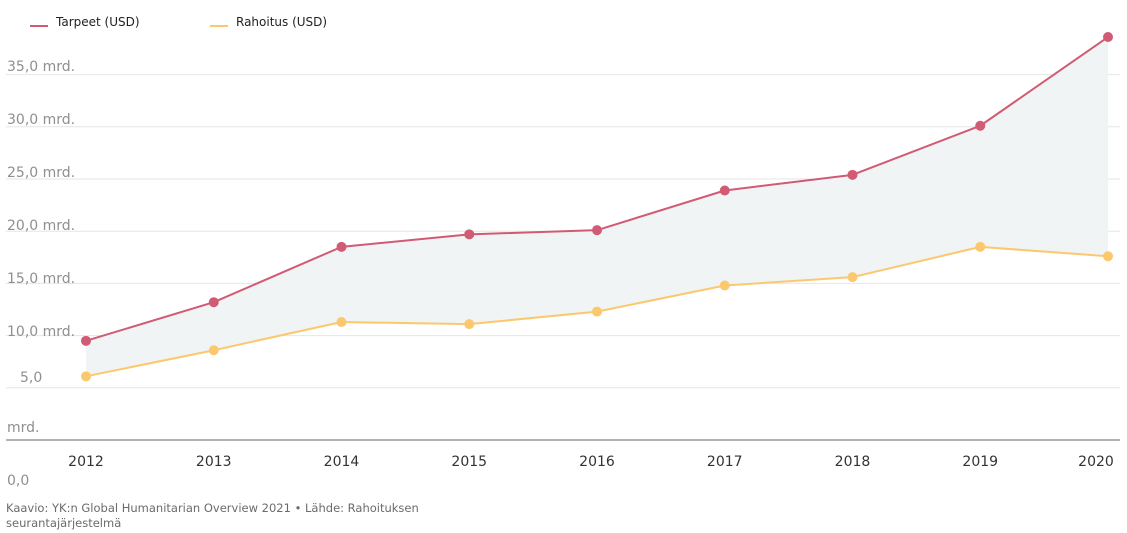 The height and width of the screenshot is (533, 1127). I want to click on y-tick-label-30: 30,0 mrd., so click(41, 120).